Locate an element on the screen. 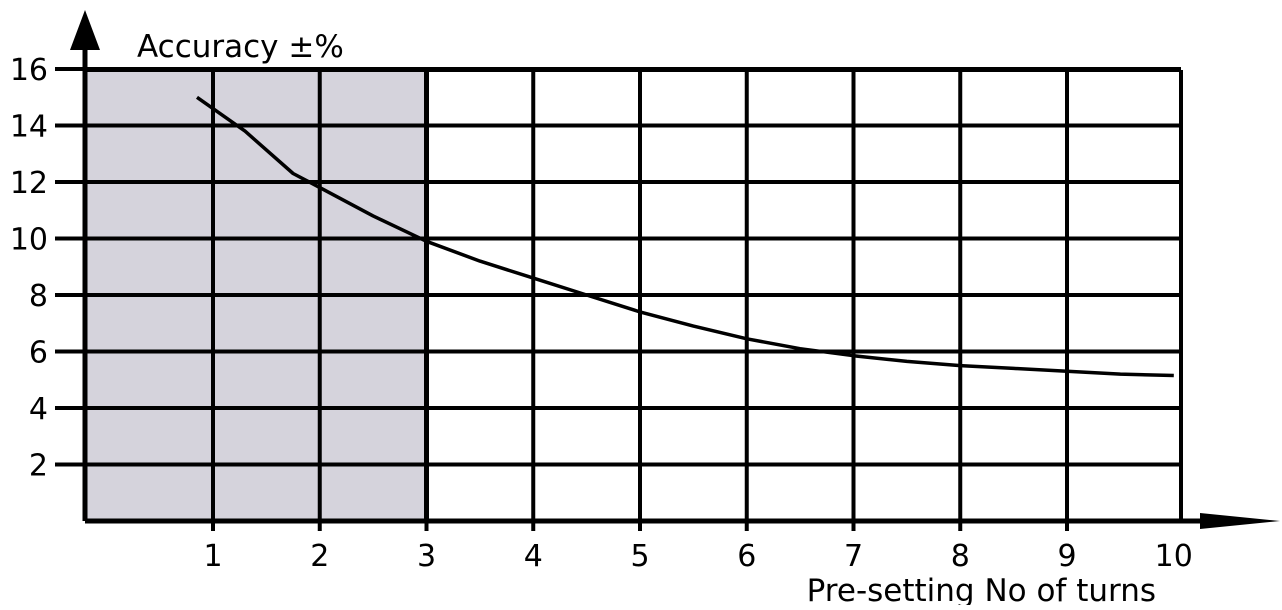  y-tick-label-6: 6 is located at coordinates (38, 353).